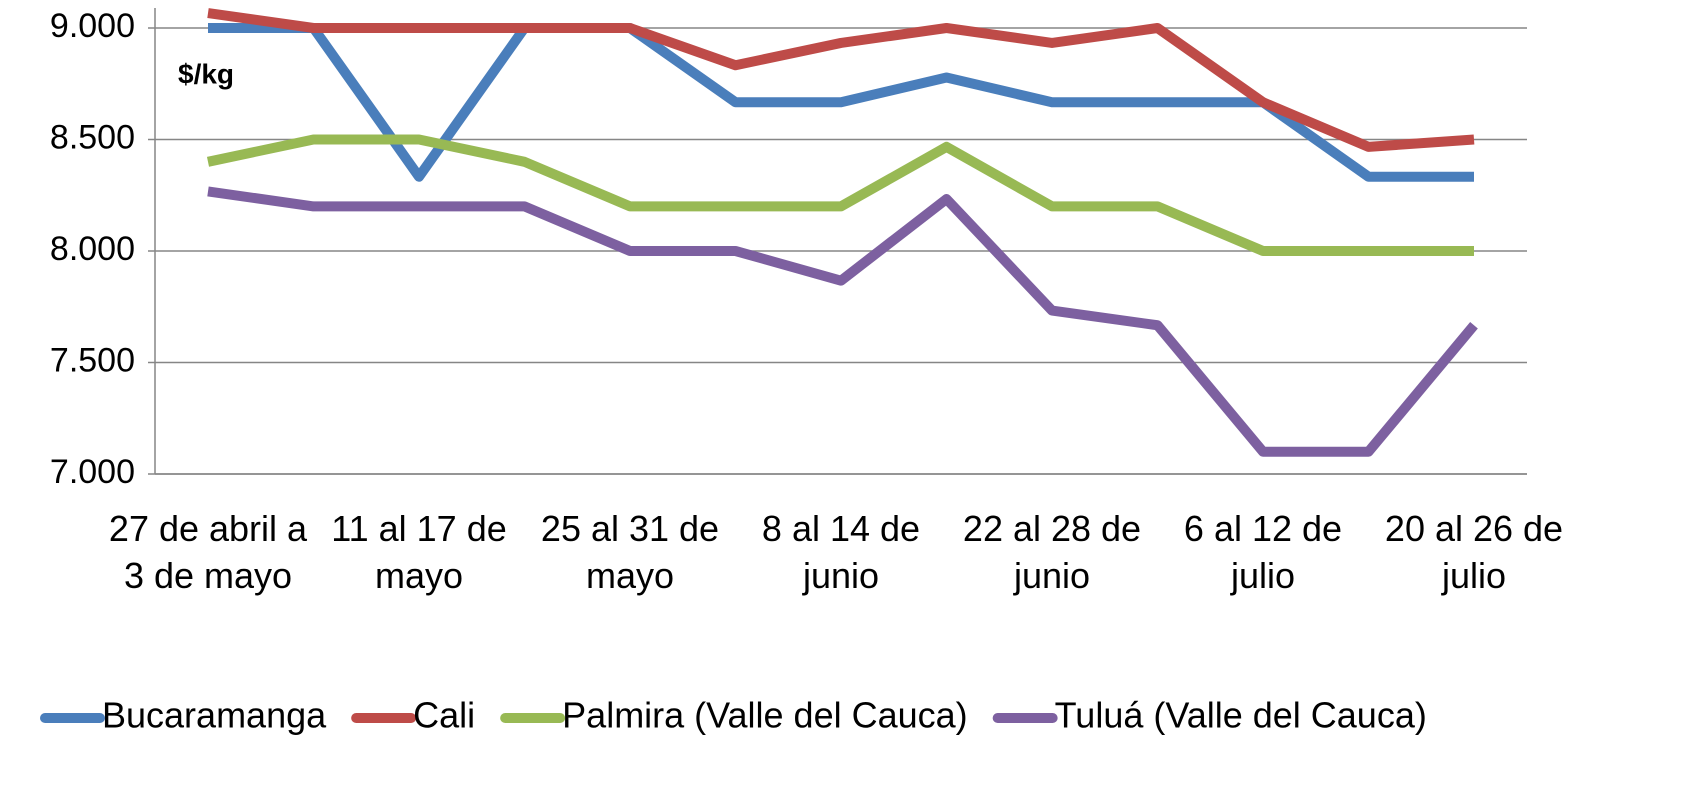 The height and width of the screenshot is (794, 1688). Describe the element at coordinates (419, 552) in the screenshot. I see `x-tick-label: 11 al 17 de mayo` at that location.